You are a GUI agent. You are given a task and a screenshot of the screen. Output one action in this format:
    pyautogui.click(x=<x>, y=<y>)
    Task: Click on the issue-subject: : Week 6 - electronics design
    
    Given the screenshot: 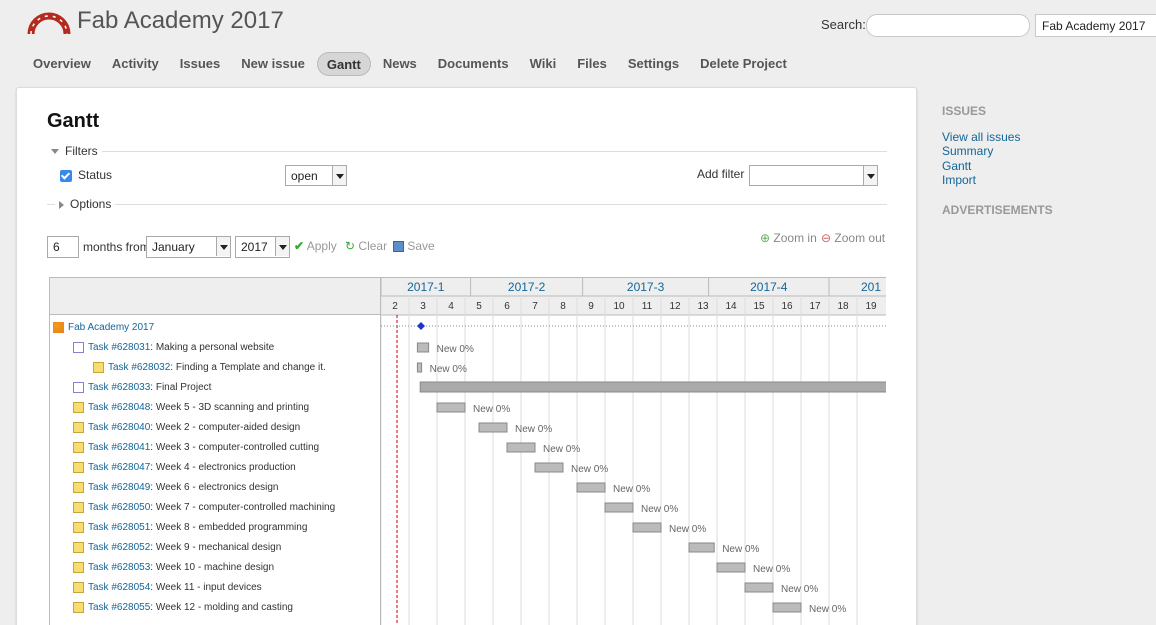 What is the action you would take?
    pyautogui.click(x=214, y=487)
    